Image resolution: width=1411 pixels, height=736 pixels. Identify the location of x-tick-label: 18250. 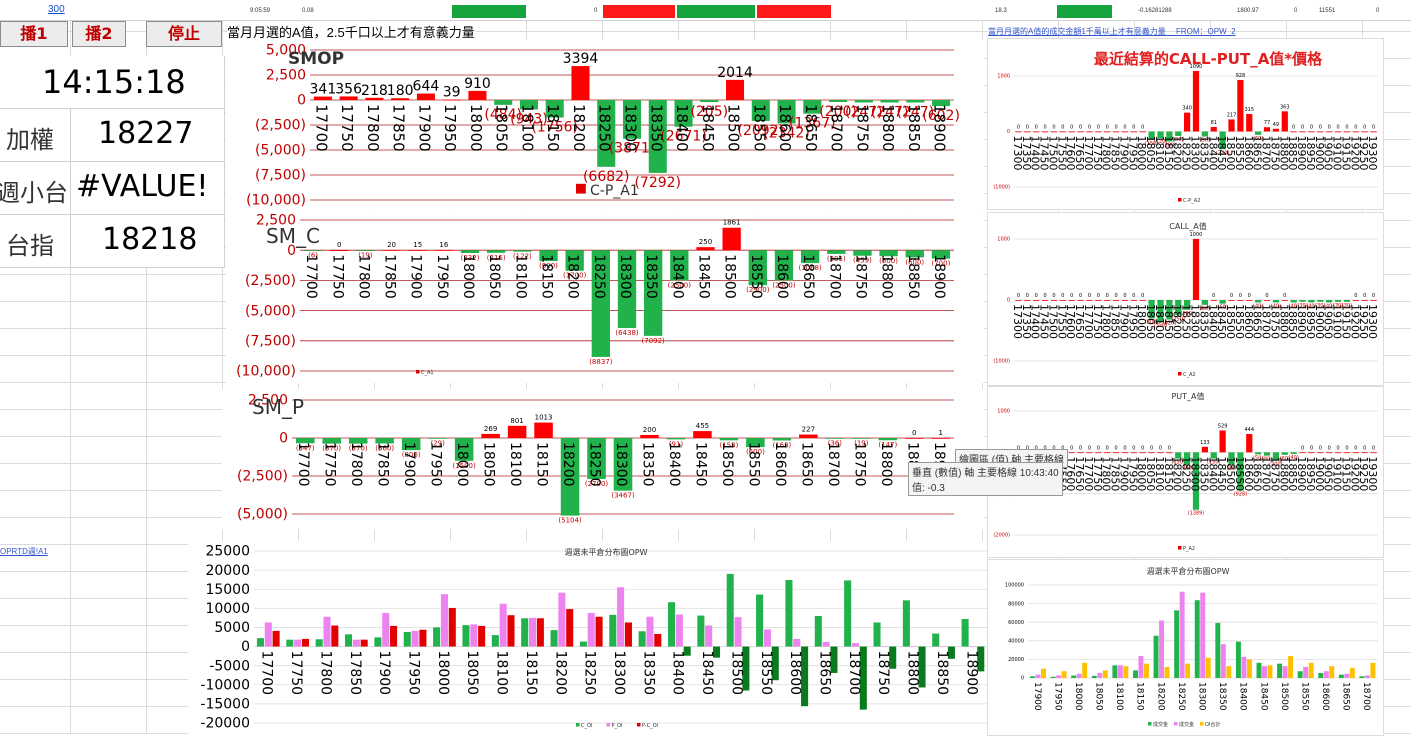
(599, 276).